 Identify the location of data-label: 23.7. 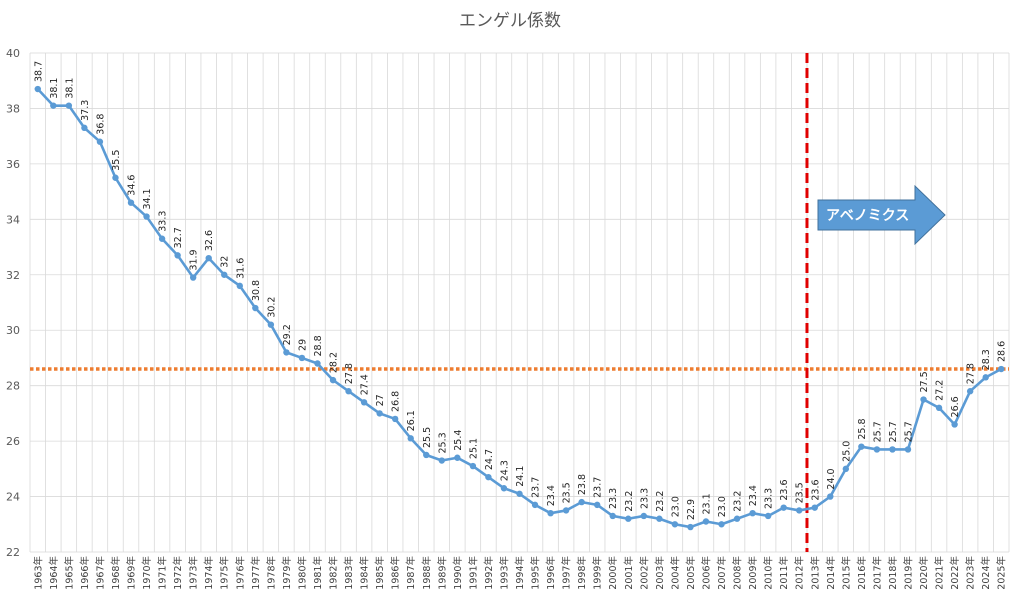
(598, 487).